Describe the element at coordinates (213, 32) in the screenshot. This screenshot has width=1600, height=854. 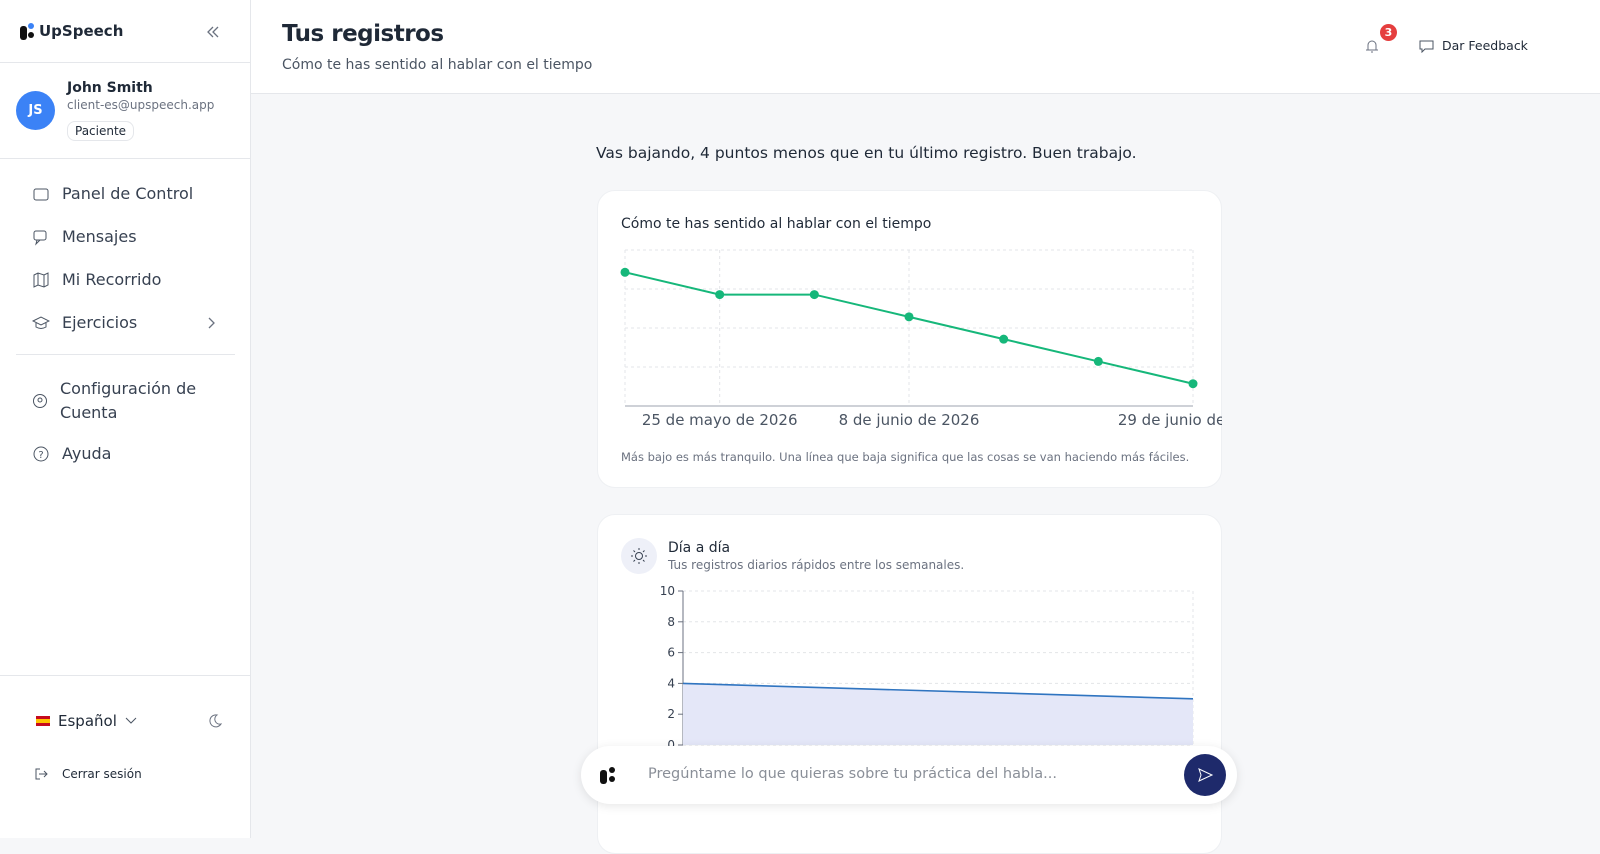
I see `collapse-button` at that location.